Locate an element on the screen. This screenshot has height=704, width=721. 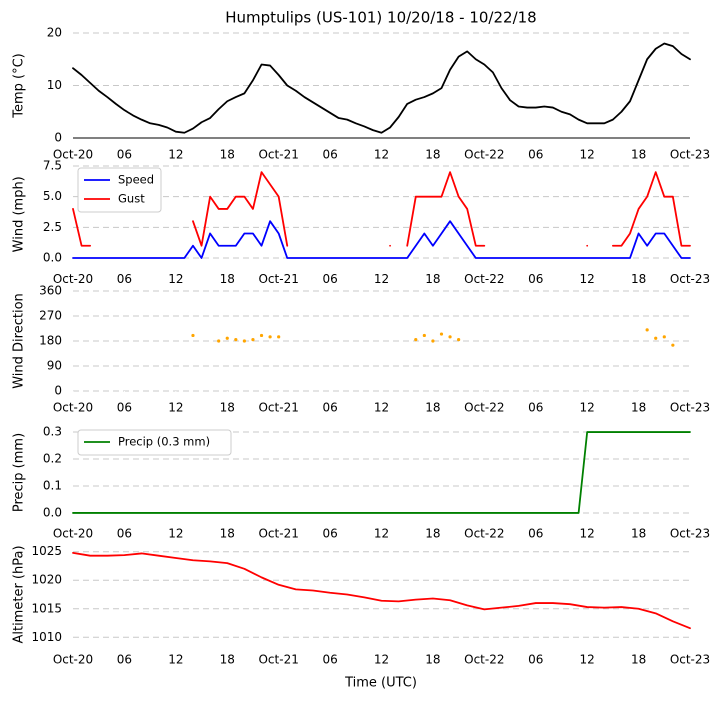
legend: Speed Gust is located at coordinates (119, 190).